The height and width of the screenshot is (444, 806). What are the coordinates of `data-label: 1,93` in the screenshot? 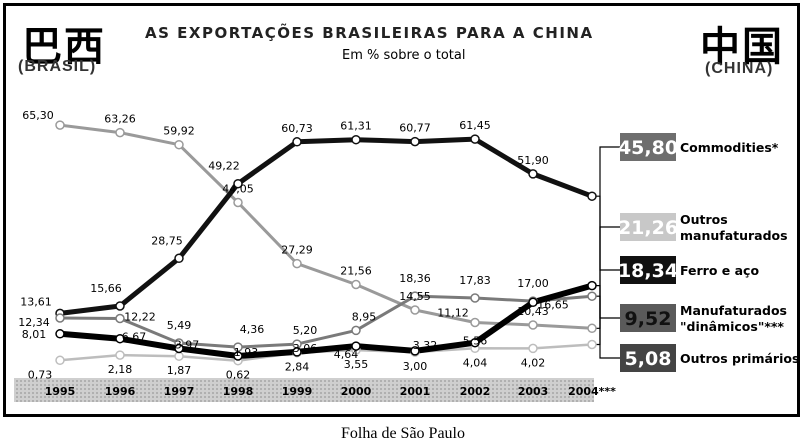 It's located at (246, 352).